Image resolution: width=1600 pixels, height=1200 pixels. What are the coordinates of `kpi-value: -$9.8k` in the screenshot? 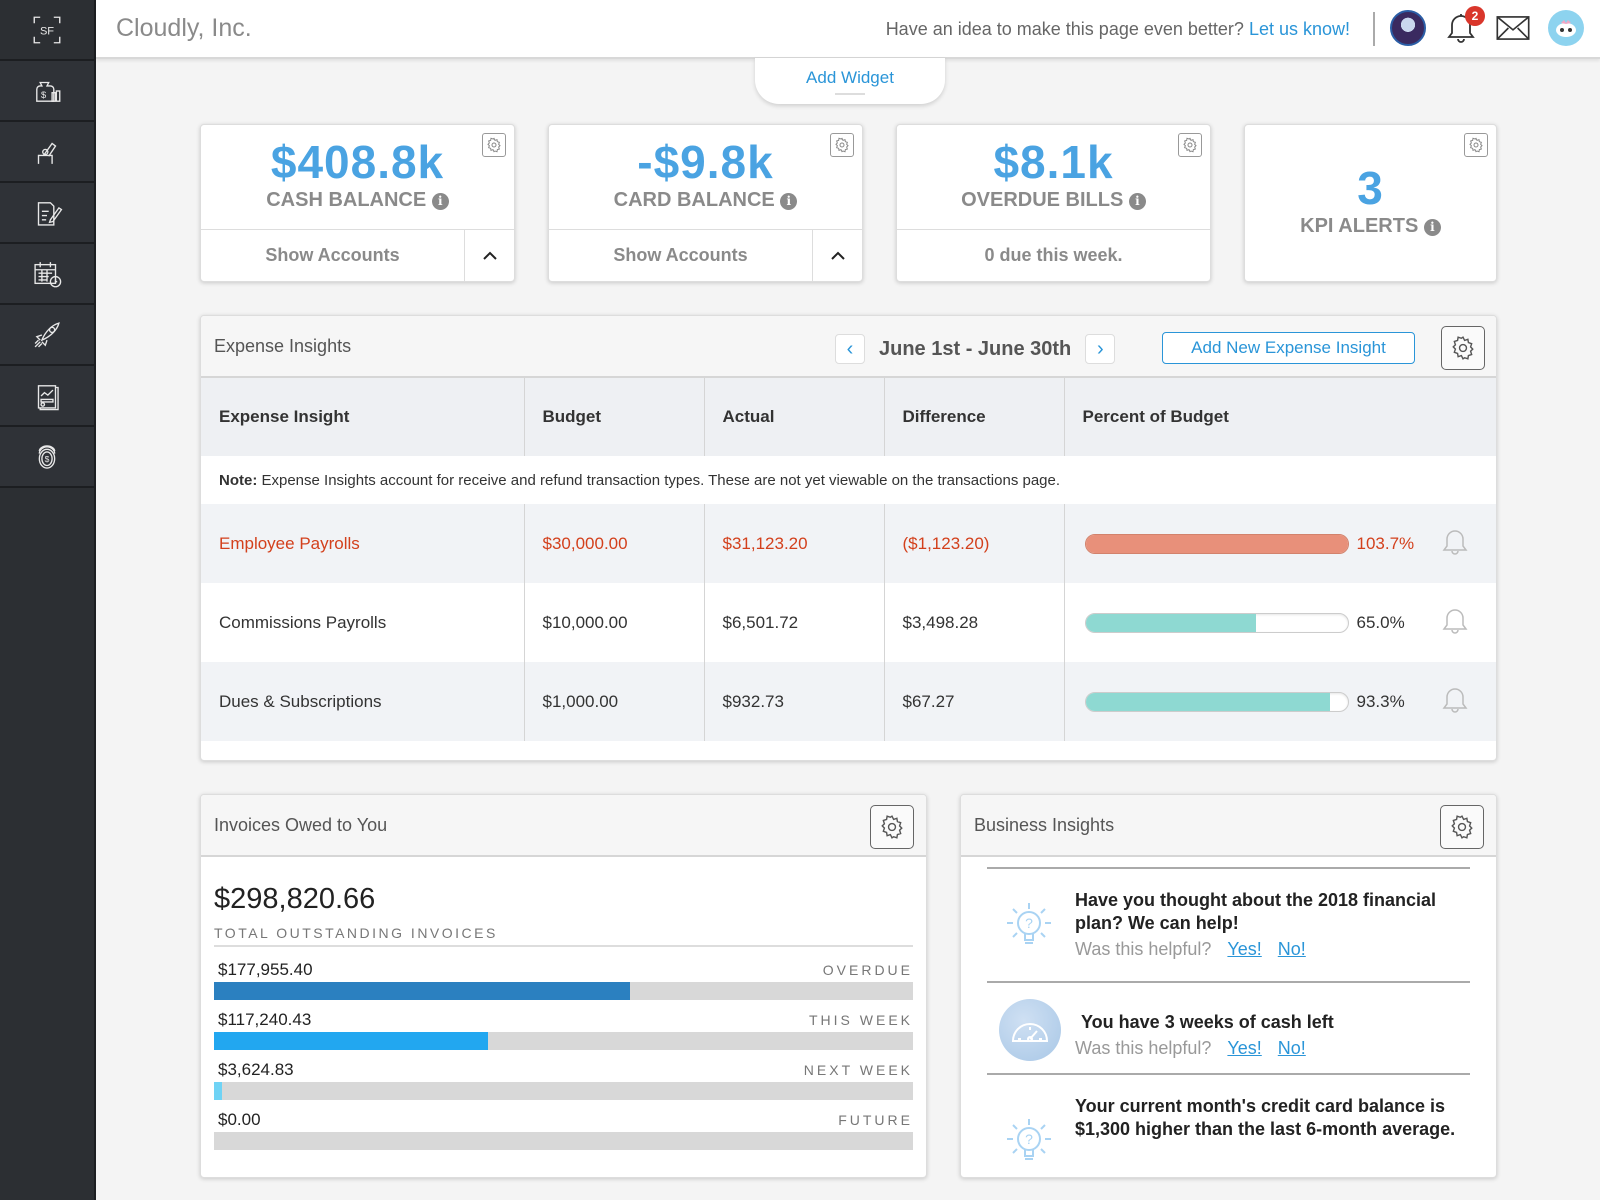 It's located at (705, 162).